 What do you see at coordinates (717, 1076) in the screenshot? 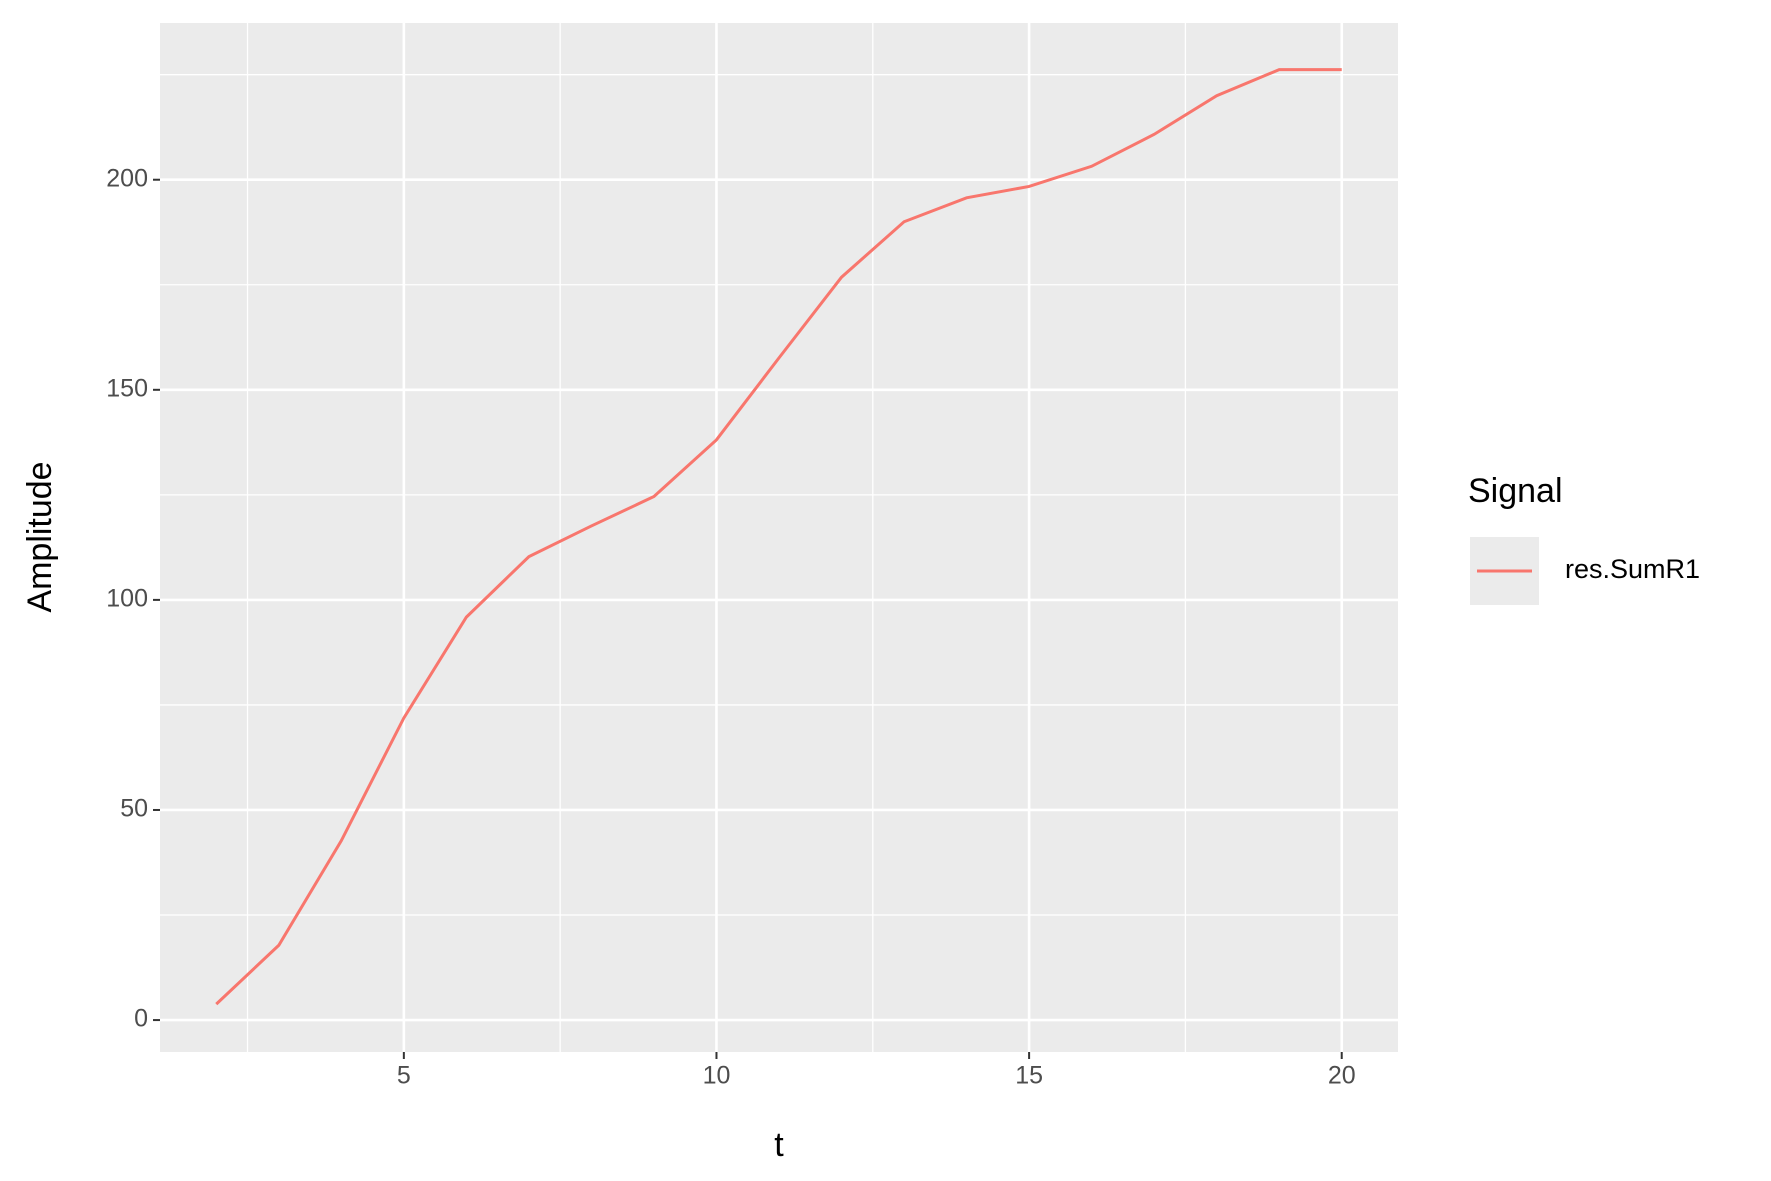
I see `x-tick-label: 10` at bounding box center [717, 1076].